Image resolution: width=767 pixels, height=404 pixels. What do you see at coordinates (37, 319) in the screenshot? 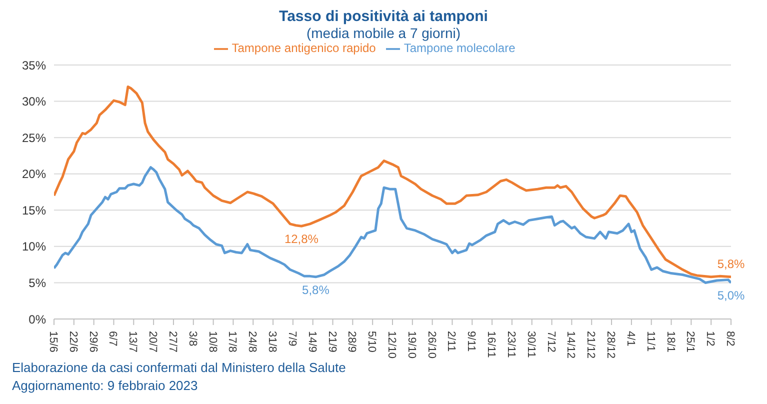
I see `y-tick-label: 0%` at bounding box center [37, 319].